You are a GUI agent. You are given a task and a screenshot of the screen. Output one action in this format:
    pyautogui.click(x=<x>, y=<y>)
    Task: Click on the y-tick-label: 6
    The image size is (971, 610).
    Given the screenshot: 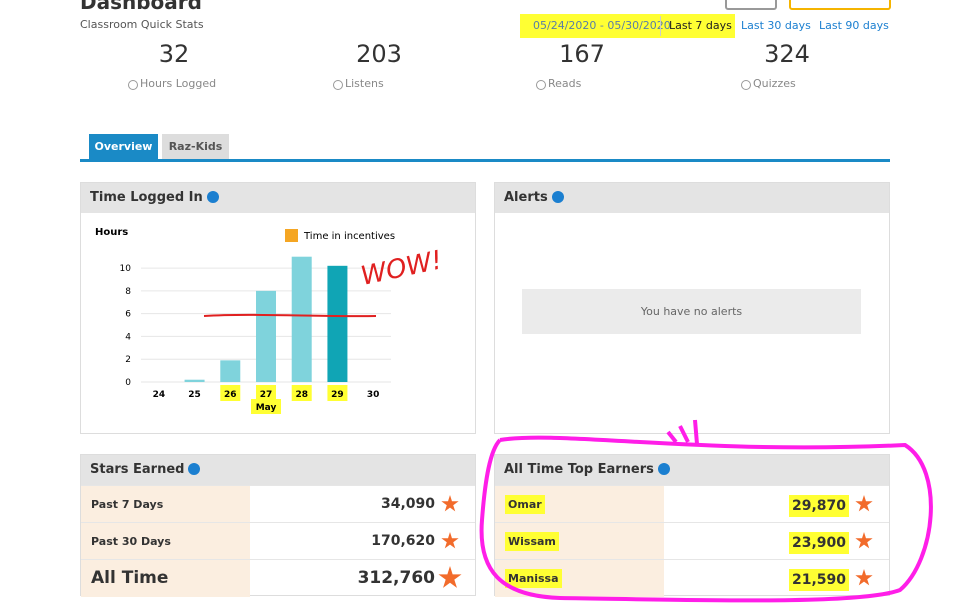 What is the action you would take?
    pyautogui.click(x=128, y=315)
    